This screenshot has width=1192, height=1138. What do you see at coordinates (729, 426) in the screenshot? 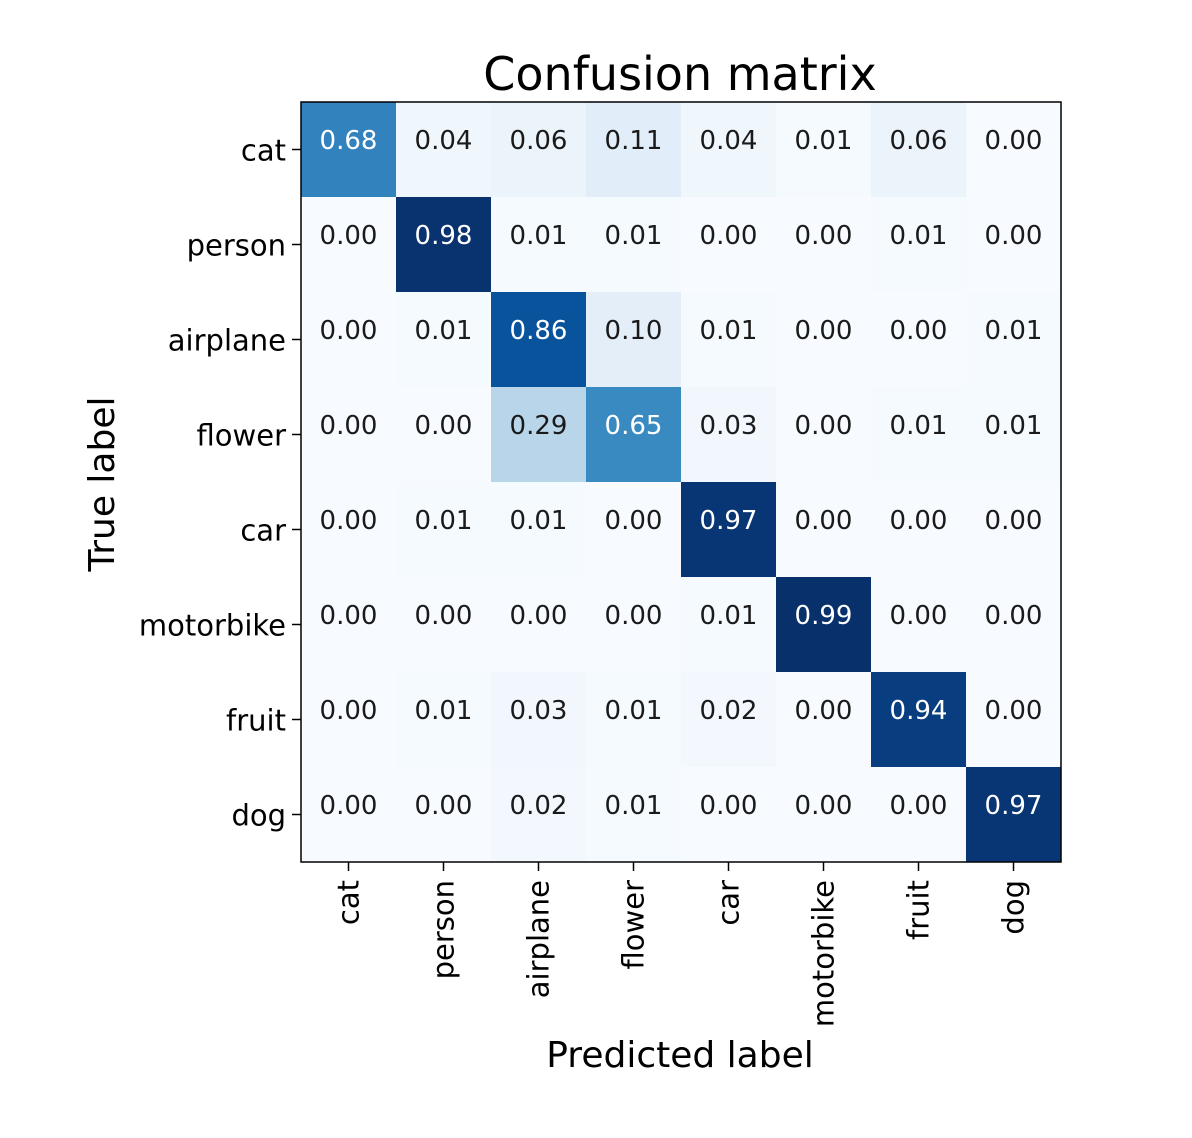
I see `cell-value-label: 0.03` at bounding box center [729, 426].